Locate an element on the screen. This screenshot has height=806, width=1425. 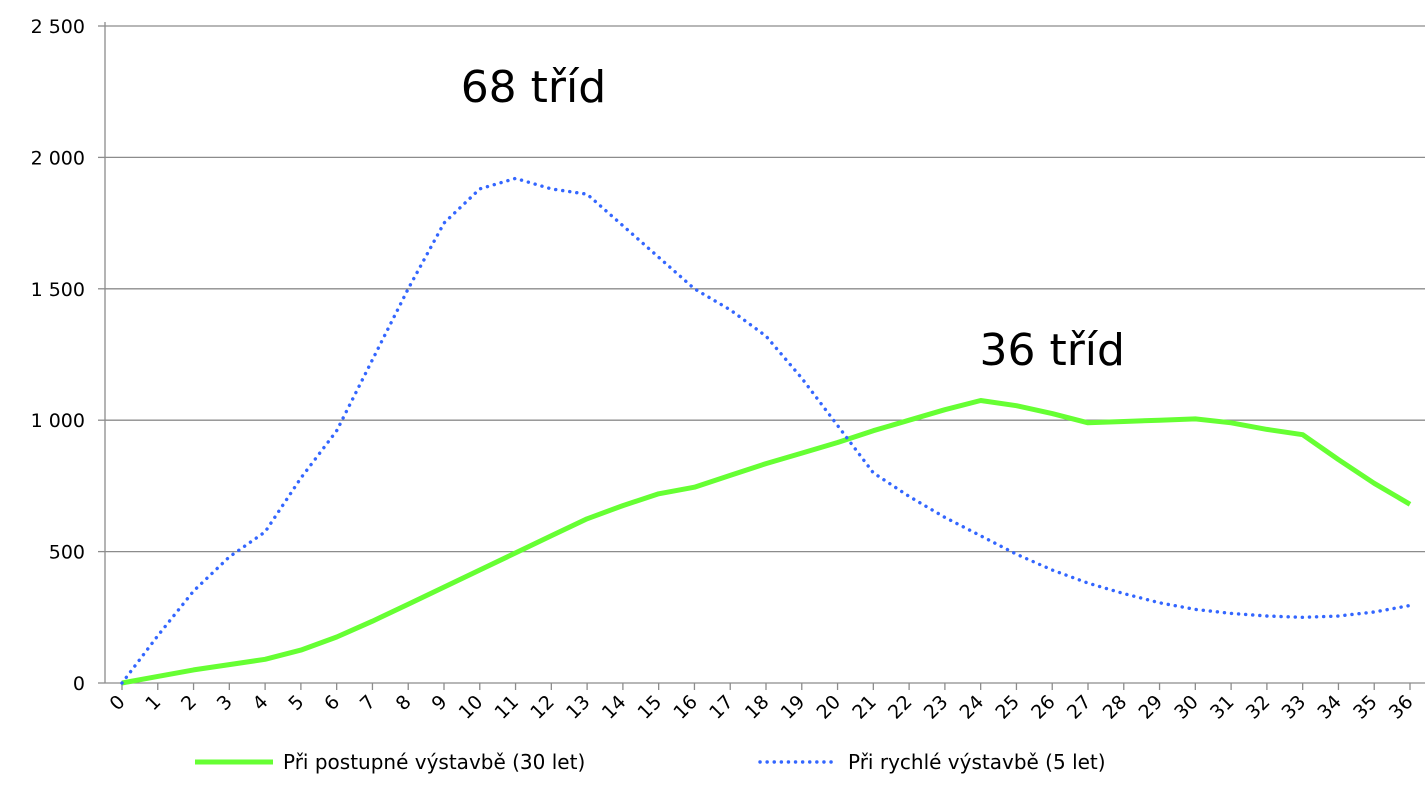
y-tick-label: 1 500 is located at coordinates (58, 290).